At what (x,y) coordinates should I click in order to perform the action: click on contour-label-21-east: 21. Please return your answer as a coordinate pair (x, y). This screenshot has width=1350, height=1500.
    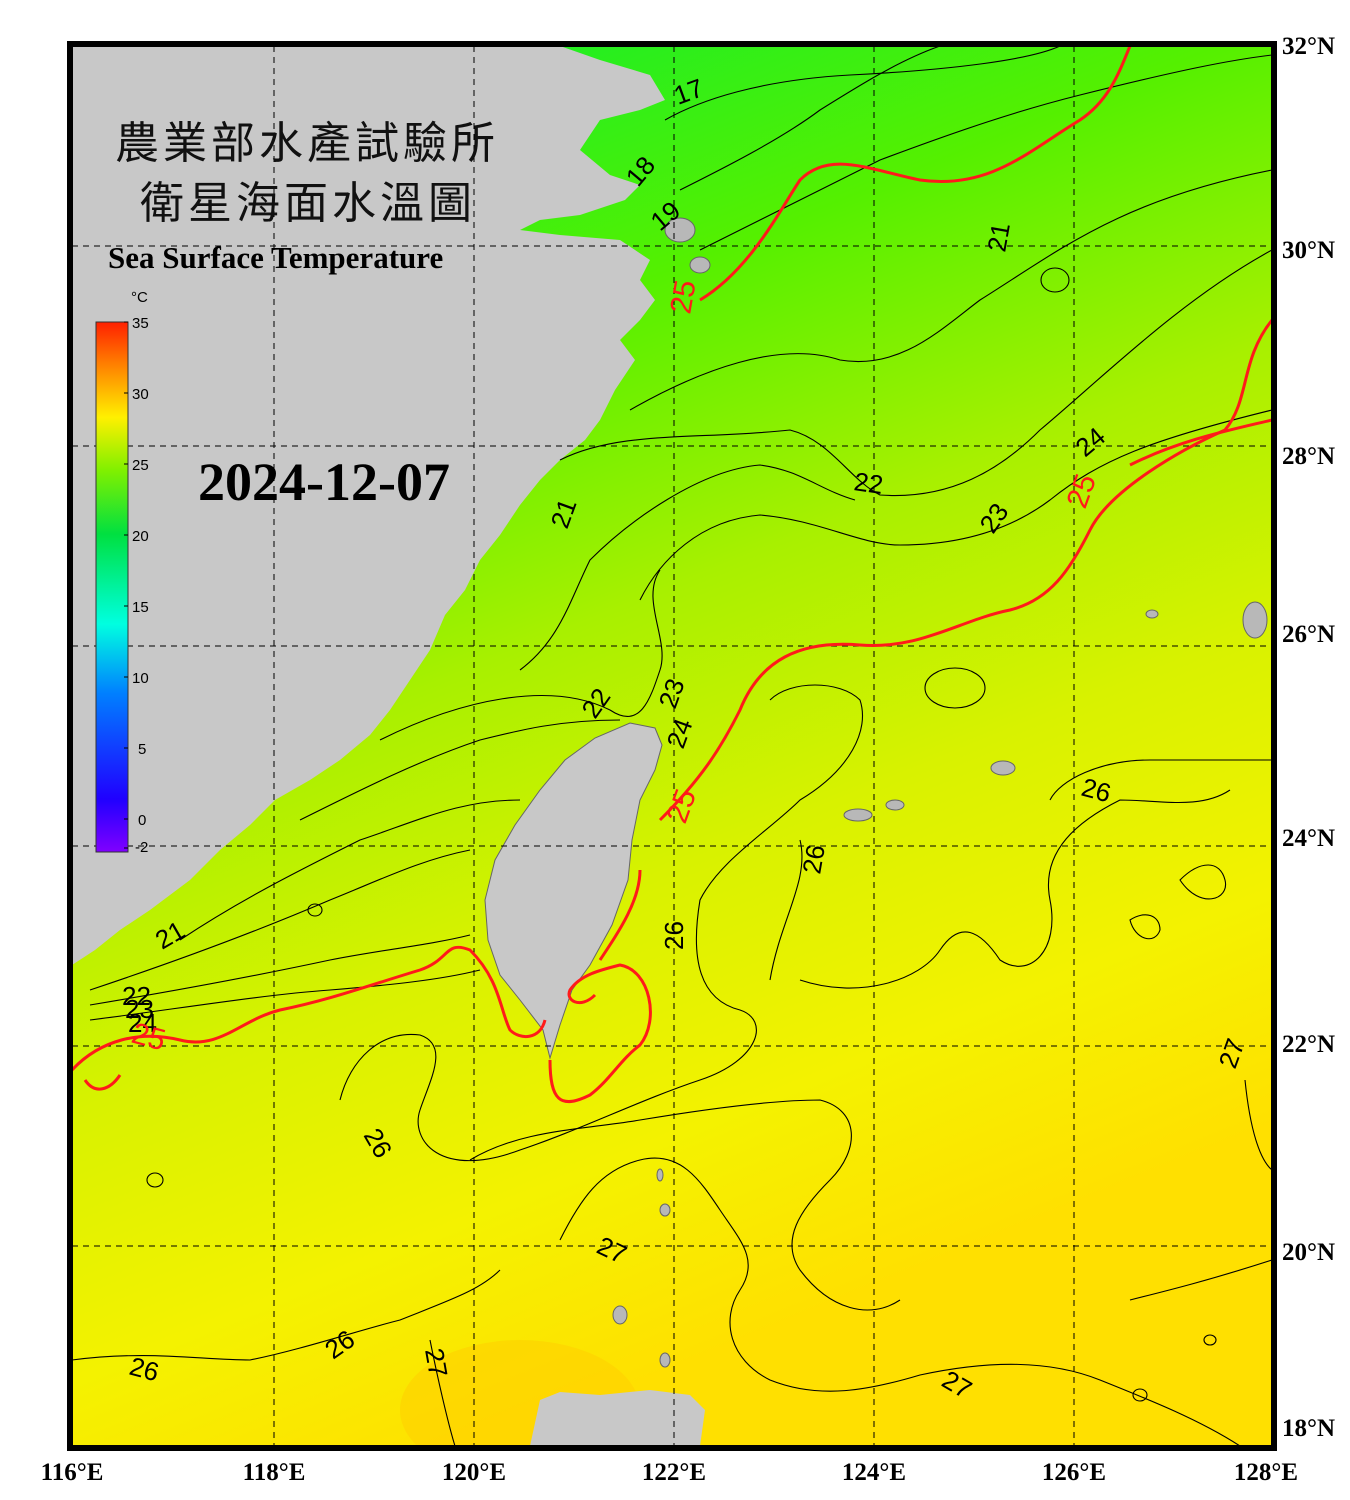
    Looking at the image, I should click on (998, 237).